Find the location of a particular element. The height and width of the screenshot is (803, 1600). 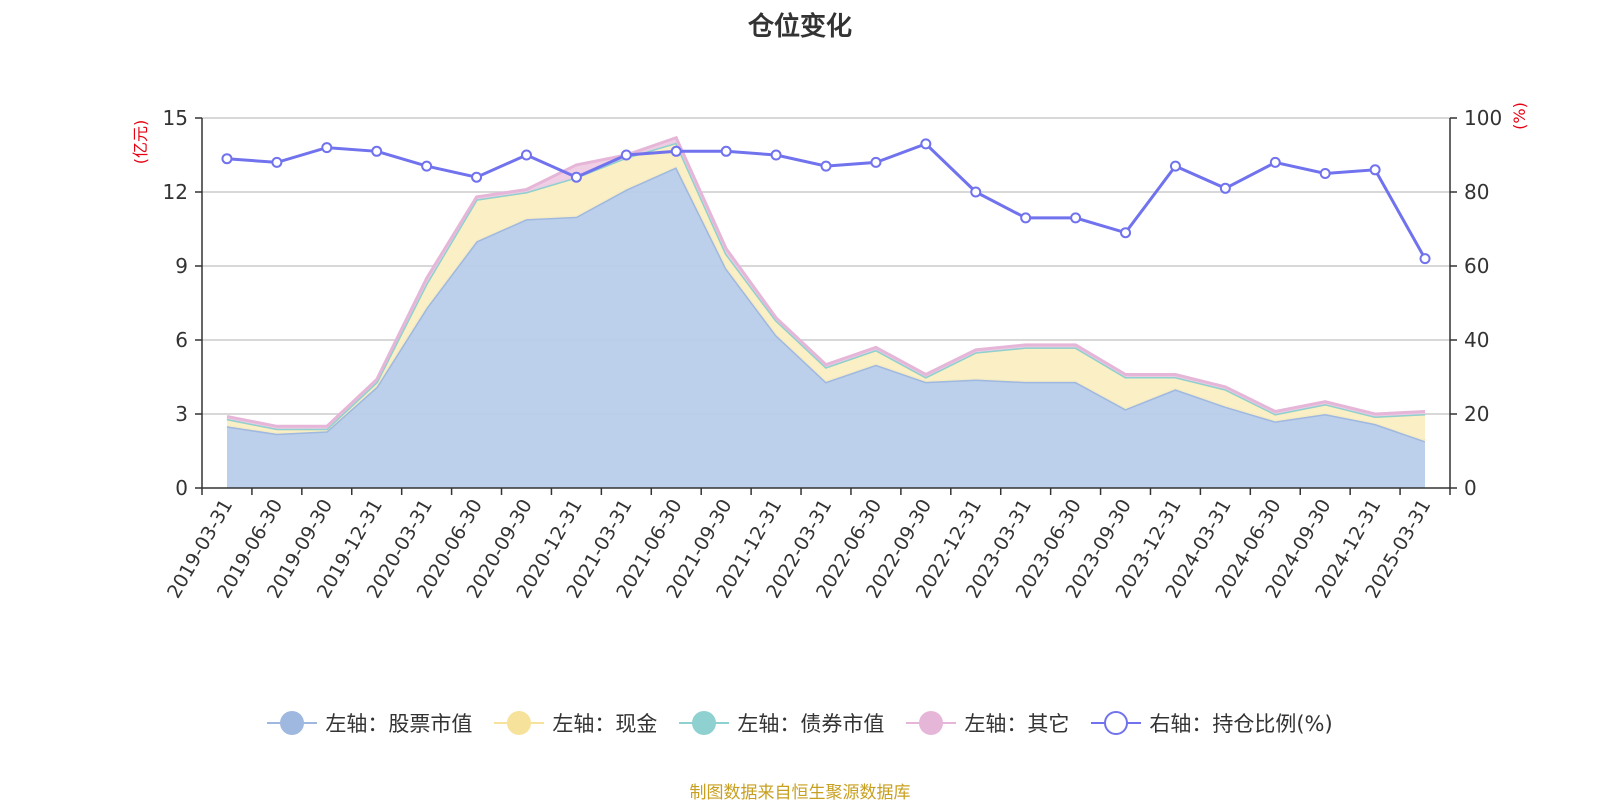

legend-bond-icon is located at coordinates (704, 723).